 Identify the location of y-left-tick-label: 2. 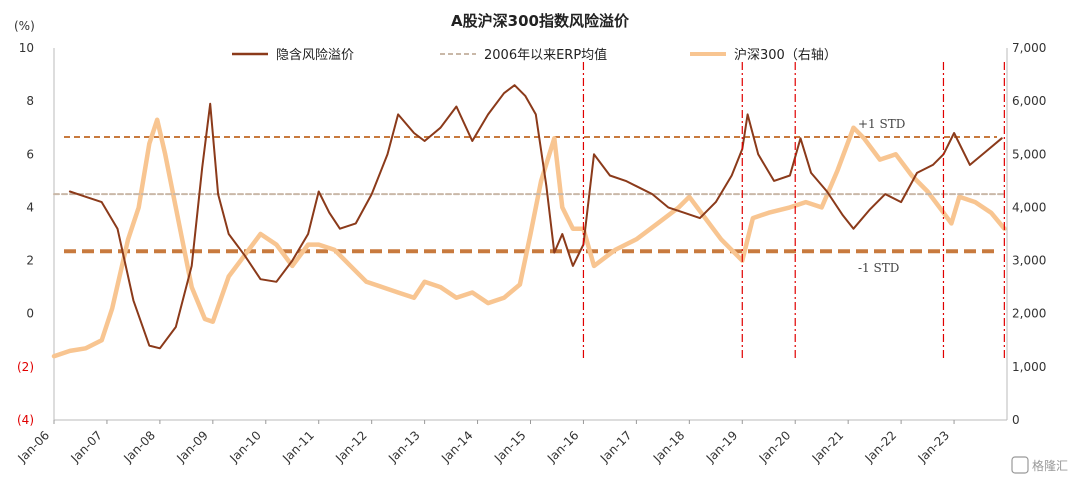
(30, 261).